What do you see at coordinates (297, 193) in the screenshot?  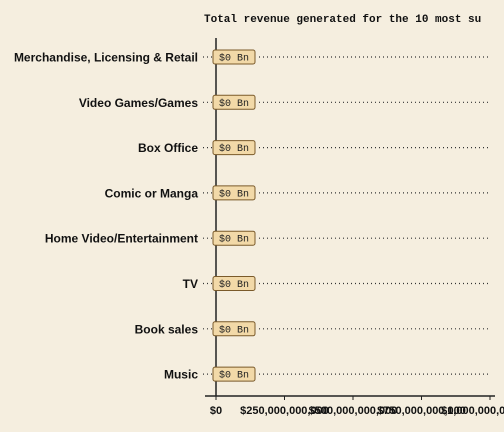 I see `bar-row: Comic or Manga $0 Bn` at bounding box center [297, 193].